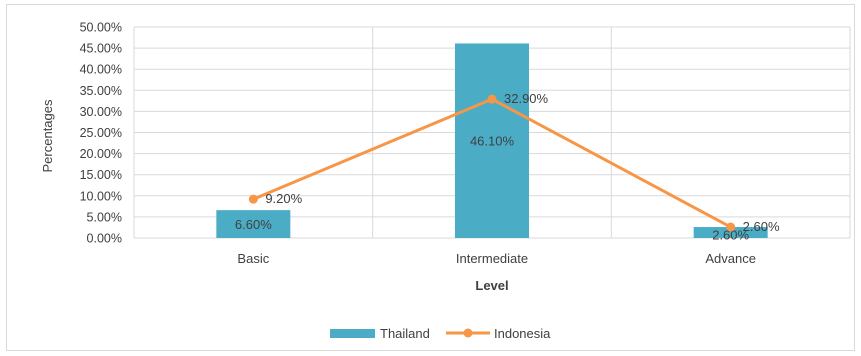 The width and height of the screenshot is (861, 356). Describe the element at coordinates (492, 258) in the screenshot. I see `x-category-label: Intermediate` at that location.